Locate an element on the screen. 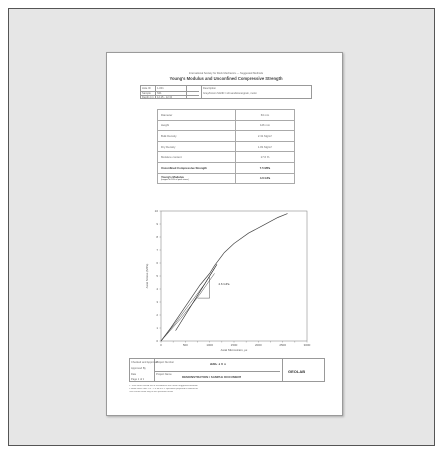 The image size is (445, 449). results-row: Dry Density 1.81 Mg/m³ is located at coordinates (226, 146).